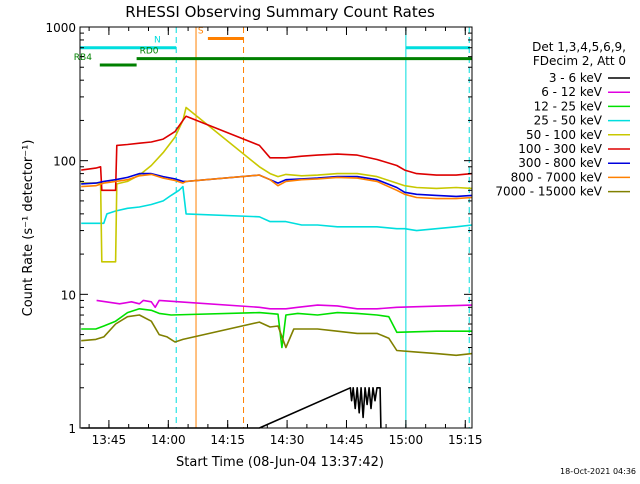  What do you see at coordinates (579, 61) in the screenshot?
I see `legend-header-line2: FDecim 2, Att 0` at bounding box center [579, 61].